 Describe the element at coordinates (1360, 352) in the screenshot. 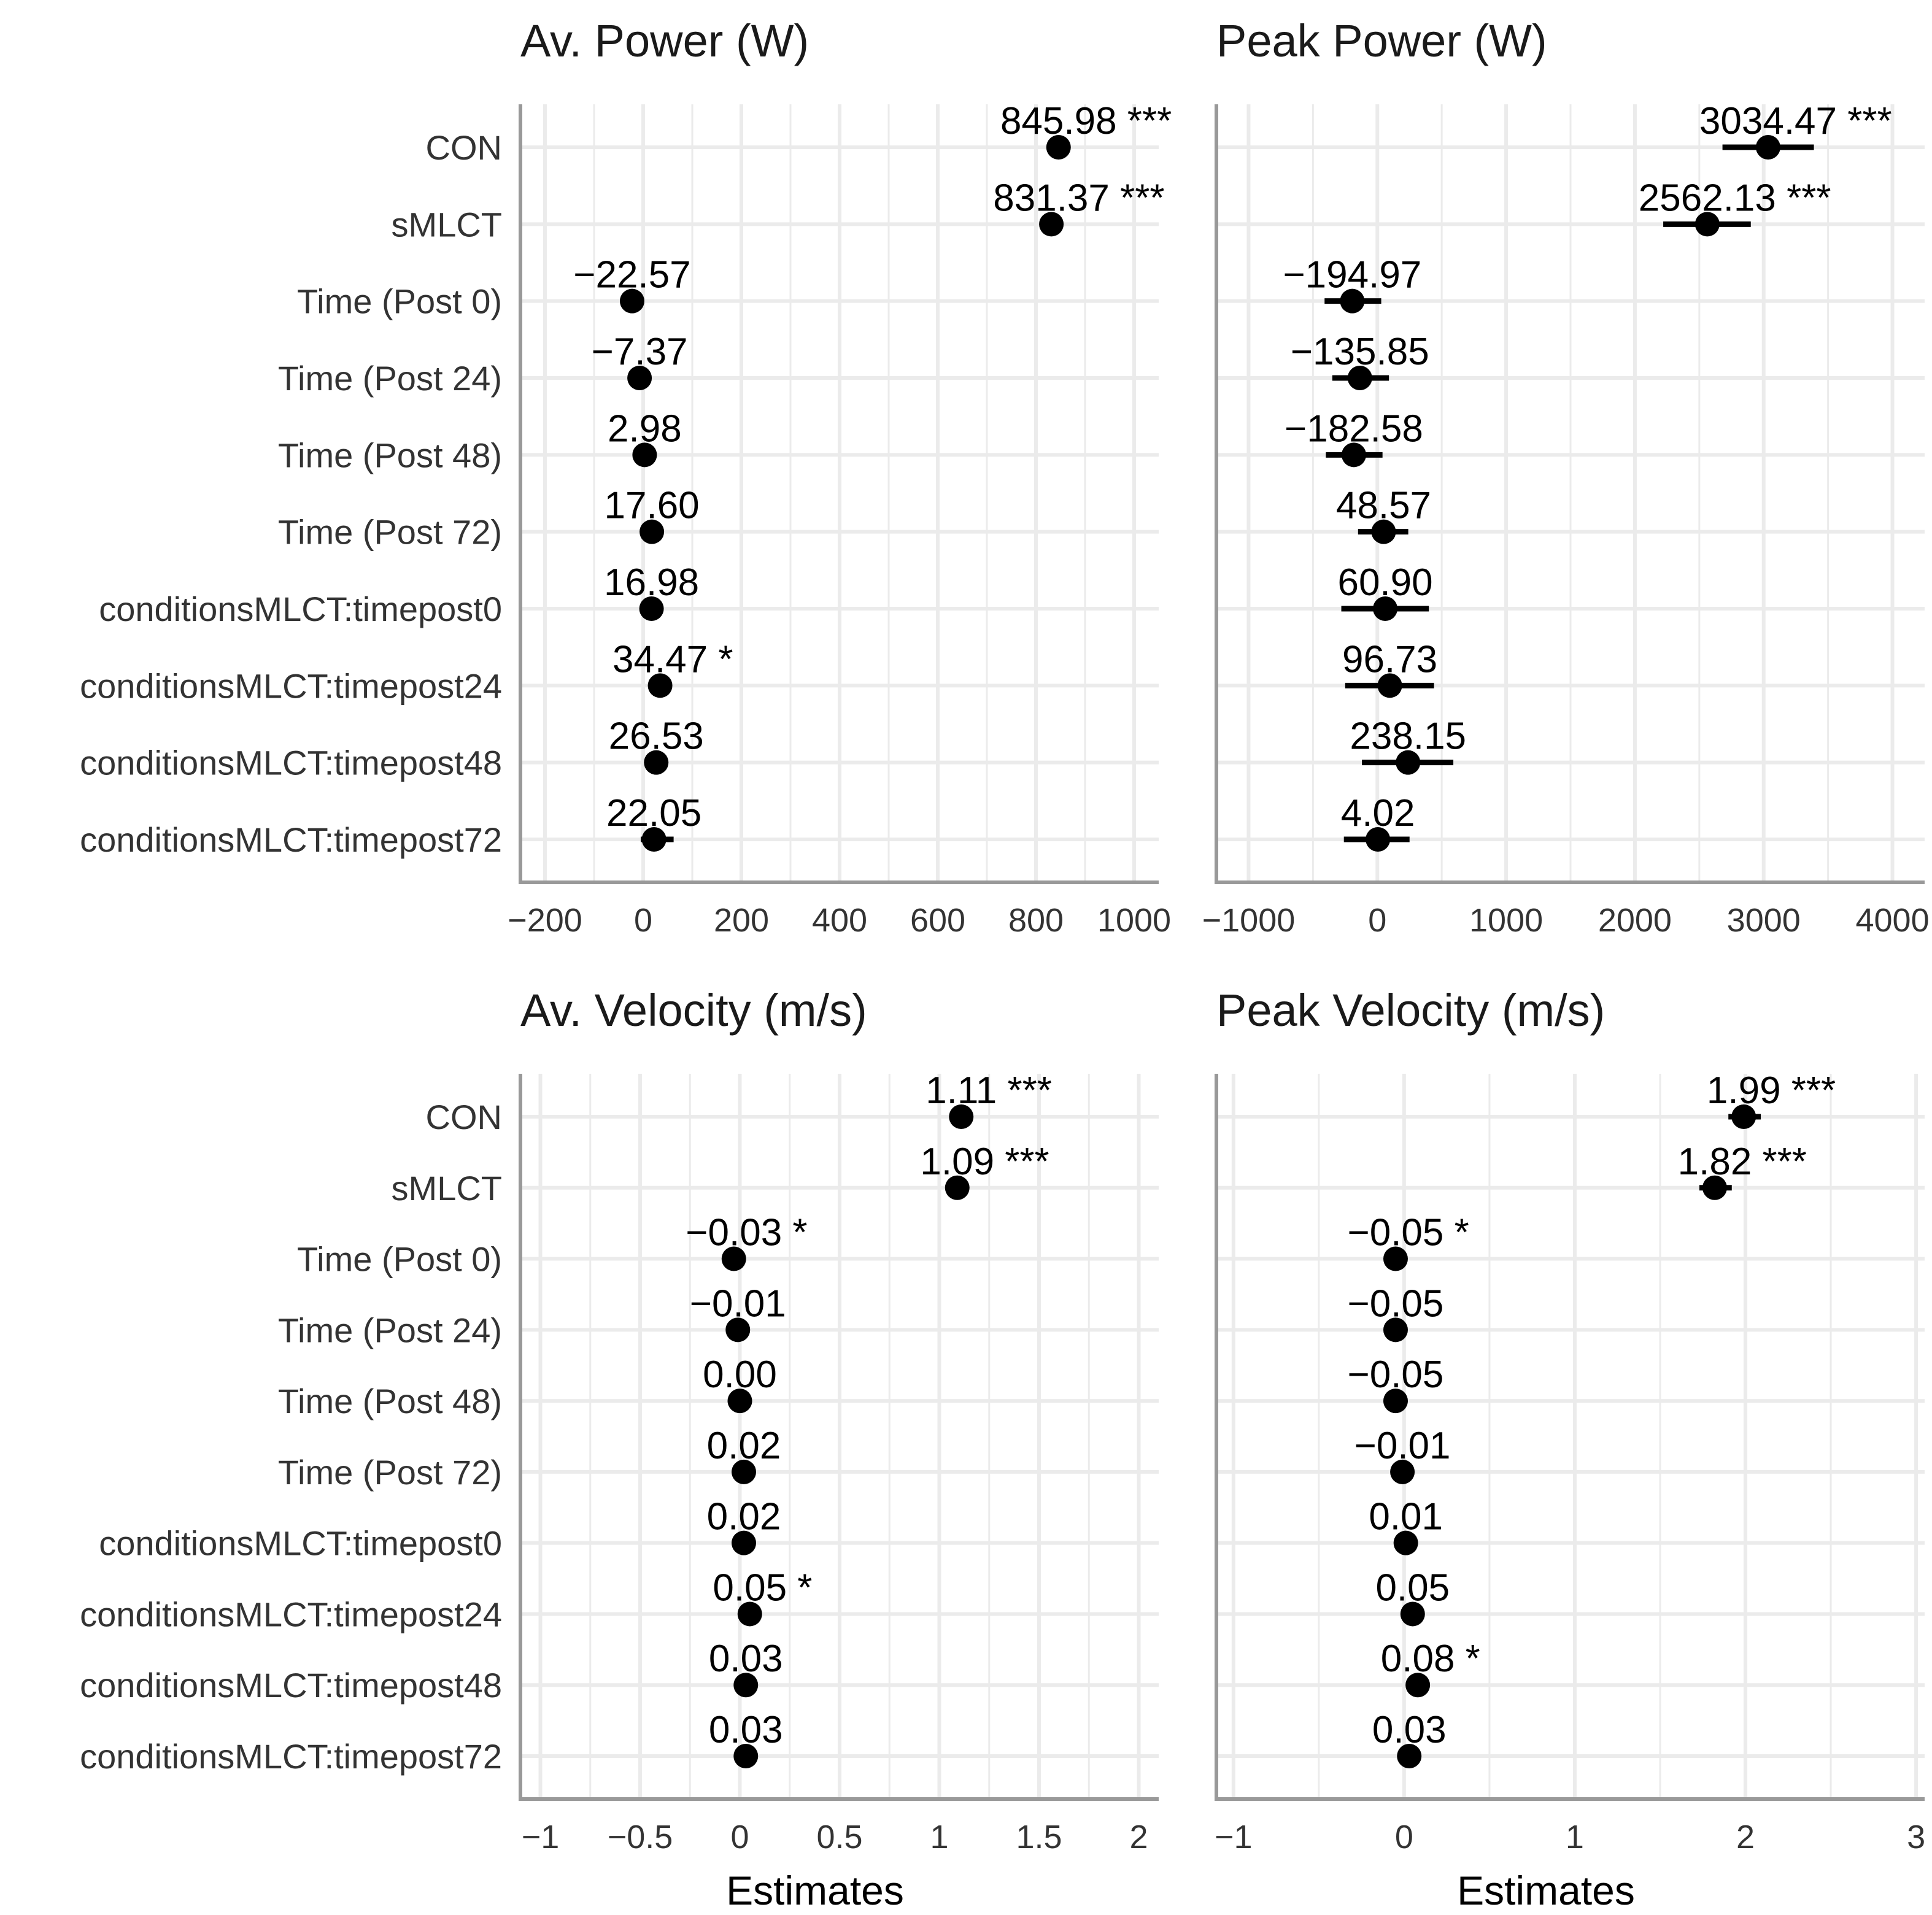

I see `estimate-label: −135.85` at that location.